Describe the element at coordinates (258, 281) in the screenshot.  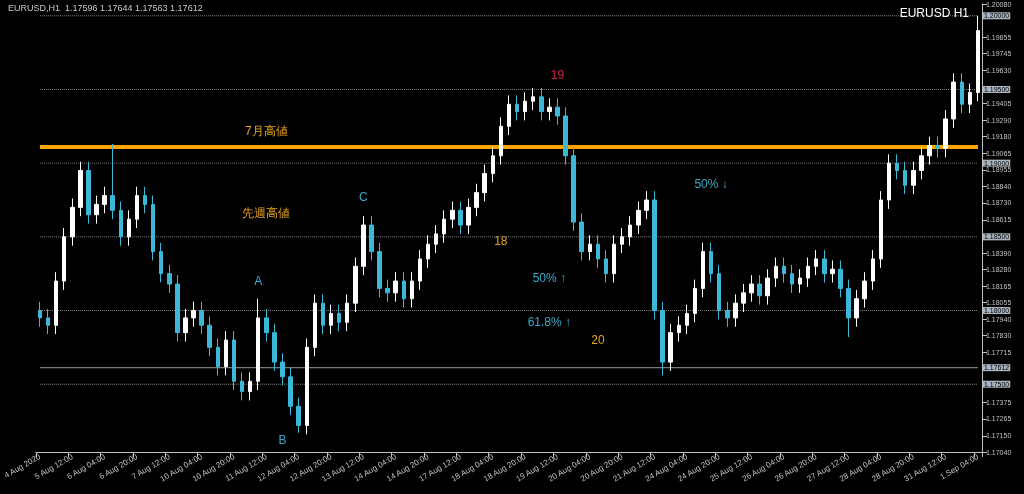
I see `annotation: A` at that location.